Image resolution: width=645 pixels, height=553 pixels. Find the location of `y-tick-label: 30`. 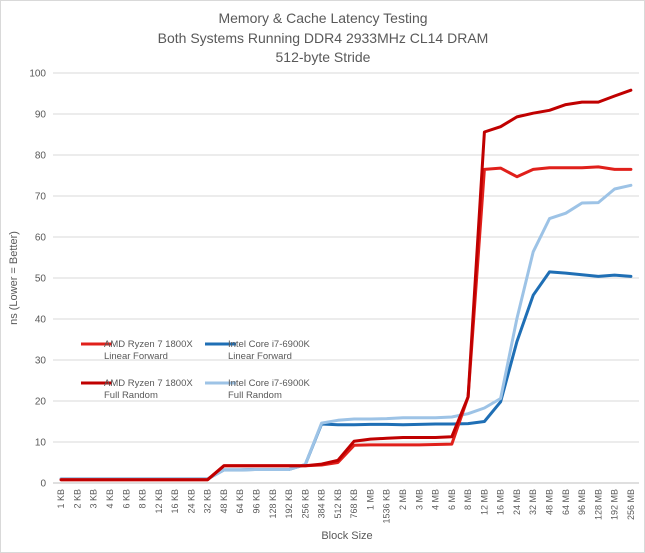

y-tick-label: 30 is located at coordinates (41, 361).